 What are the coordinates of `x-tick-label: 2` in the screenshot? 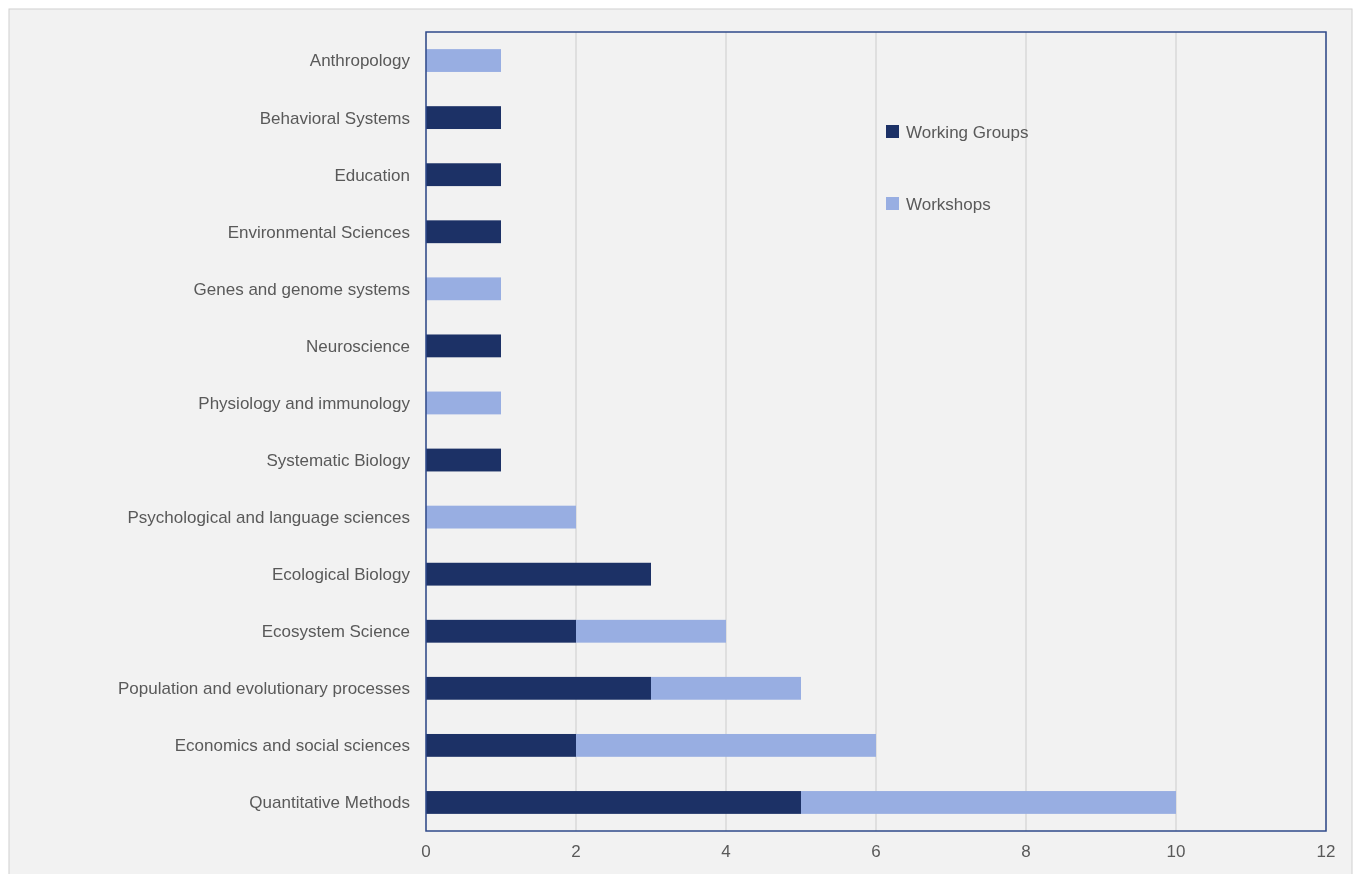 It's located at (576, 851).